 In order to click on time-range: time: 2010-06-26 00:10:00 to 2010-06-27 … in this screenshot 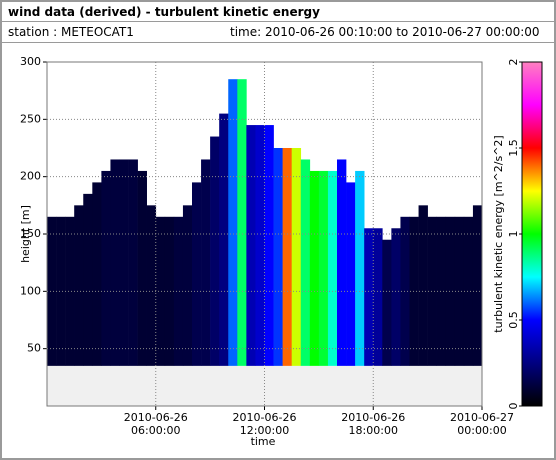, I will do `click(385, 32)`.